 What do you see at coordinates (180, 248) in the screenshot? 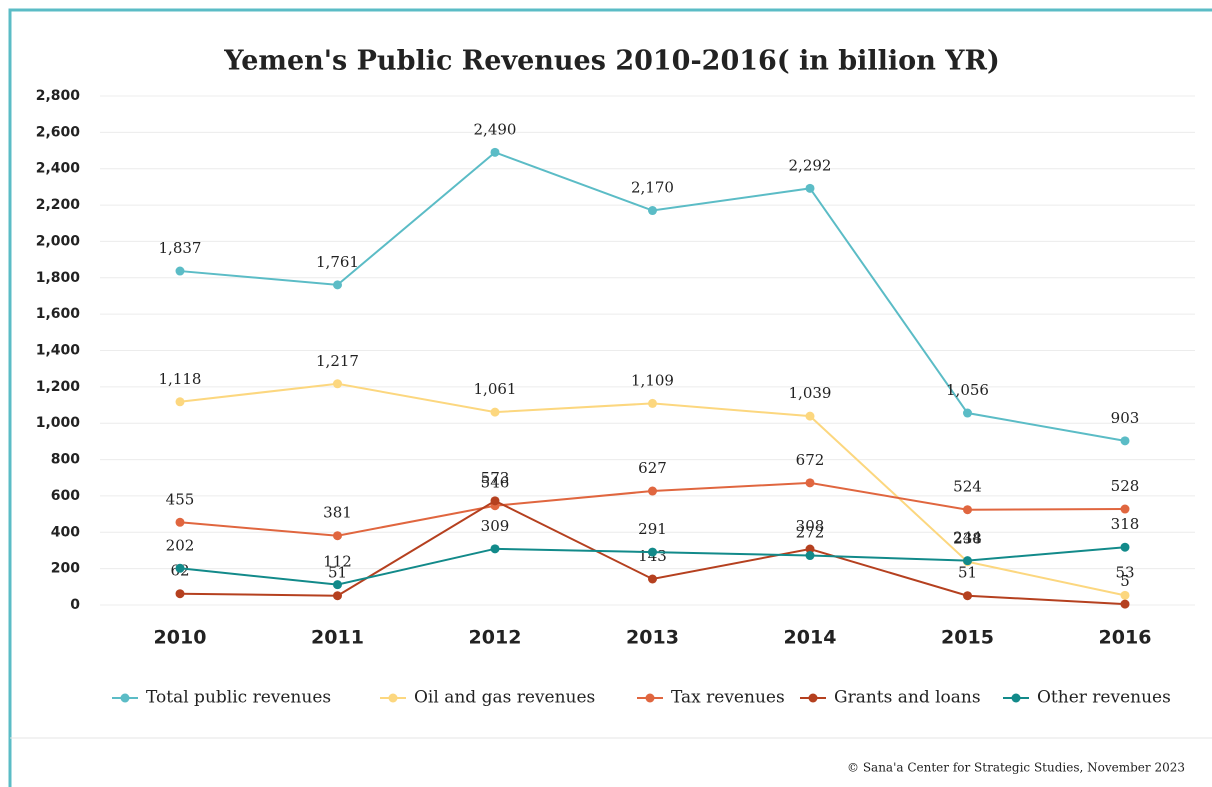
I see `data-label: 1,837` at bounding box center [180, 248].